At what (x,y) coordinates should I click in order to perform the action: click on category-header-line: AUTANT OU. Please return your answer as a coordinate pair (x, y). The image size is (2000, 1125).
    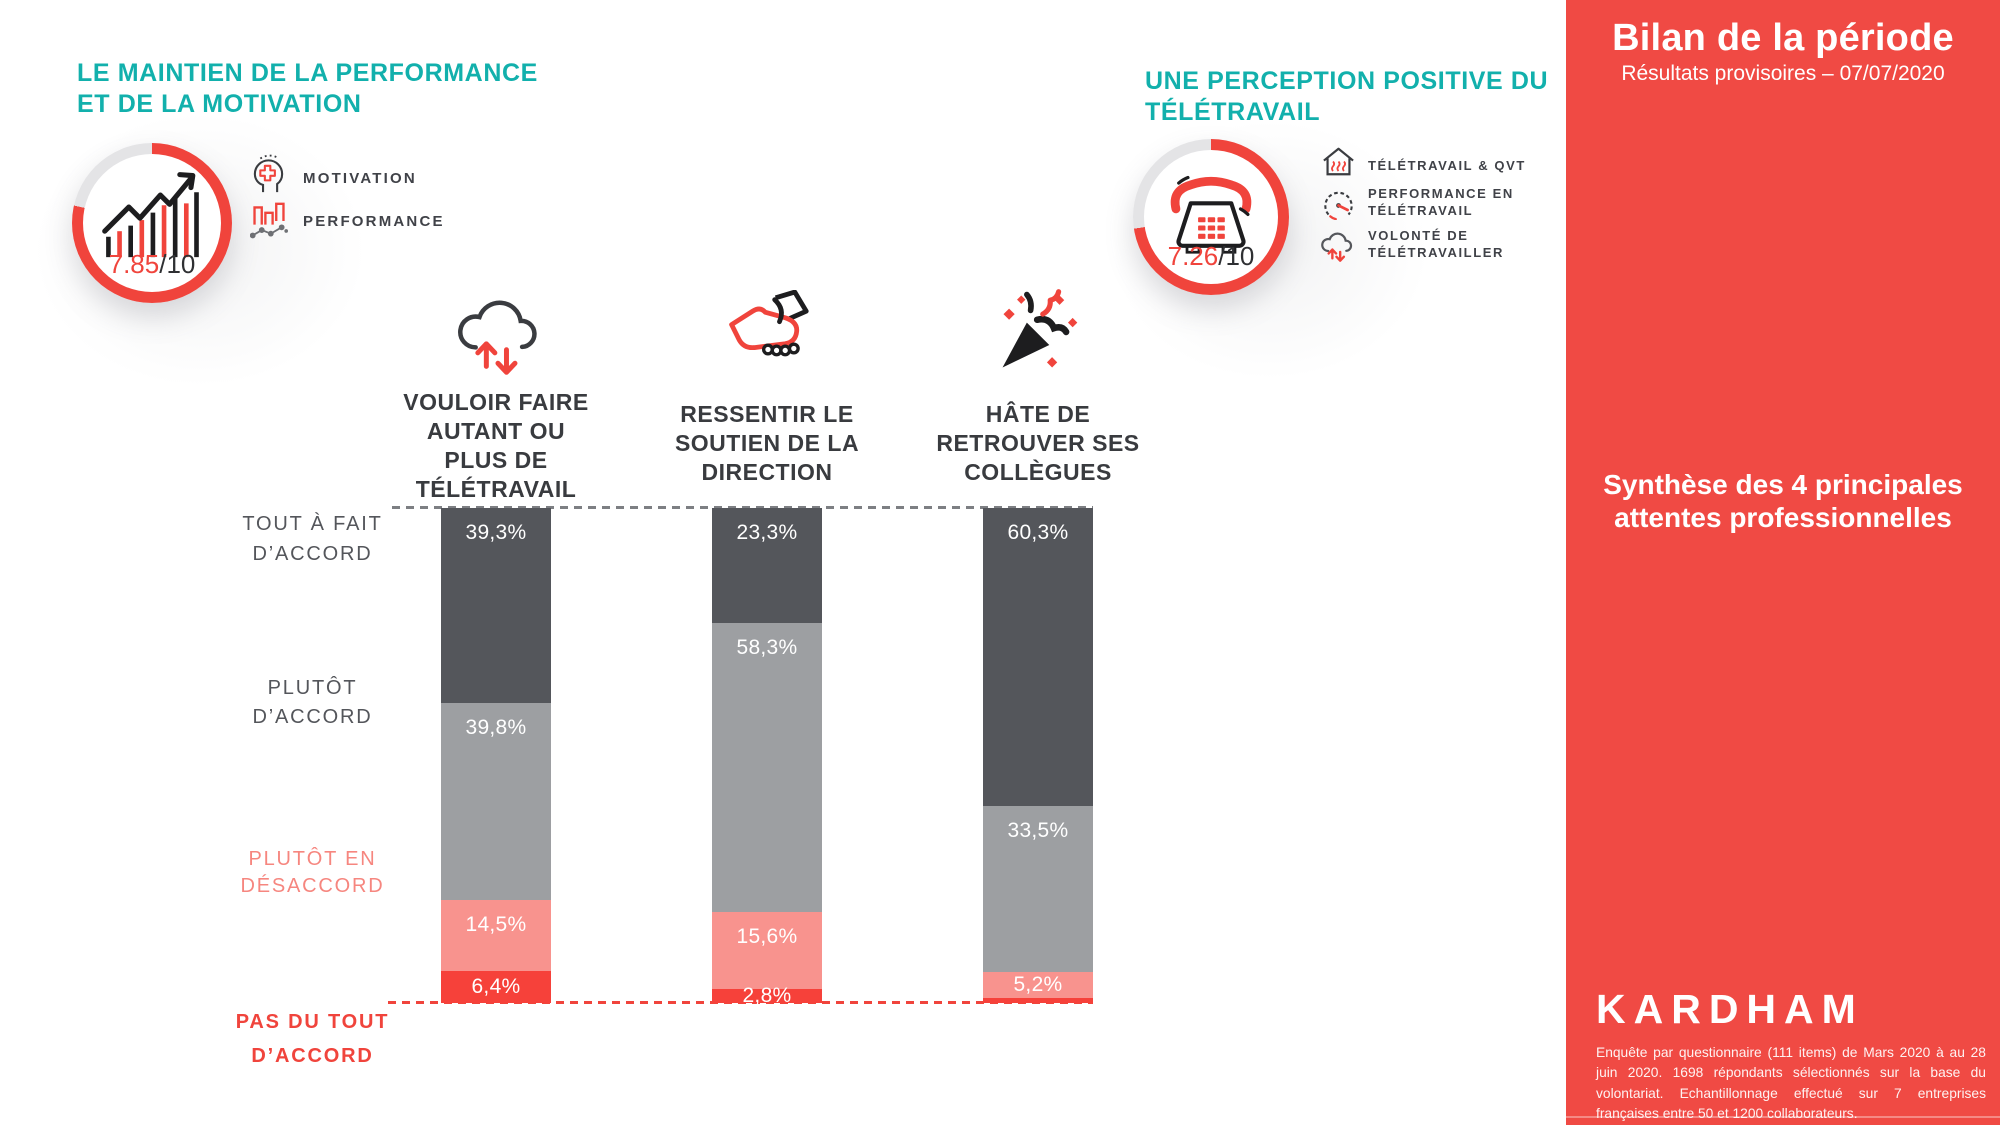
    Looking at the image, I should click on (496, 431).